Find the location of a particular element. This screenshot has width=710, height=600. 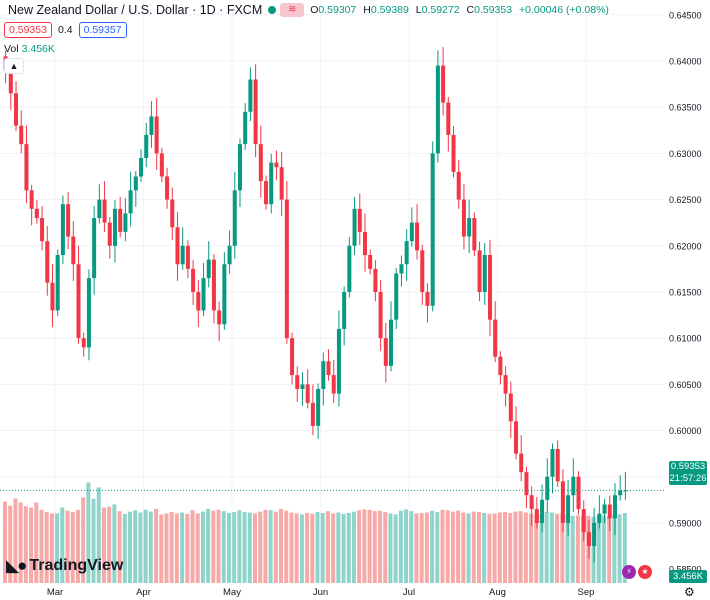

price-tick-label: 0.62000 is located at coordinates (685, 246).